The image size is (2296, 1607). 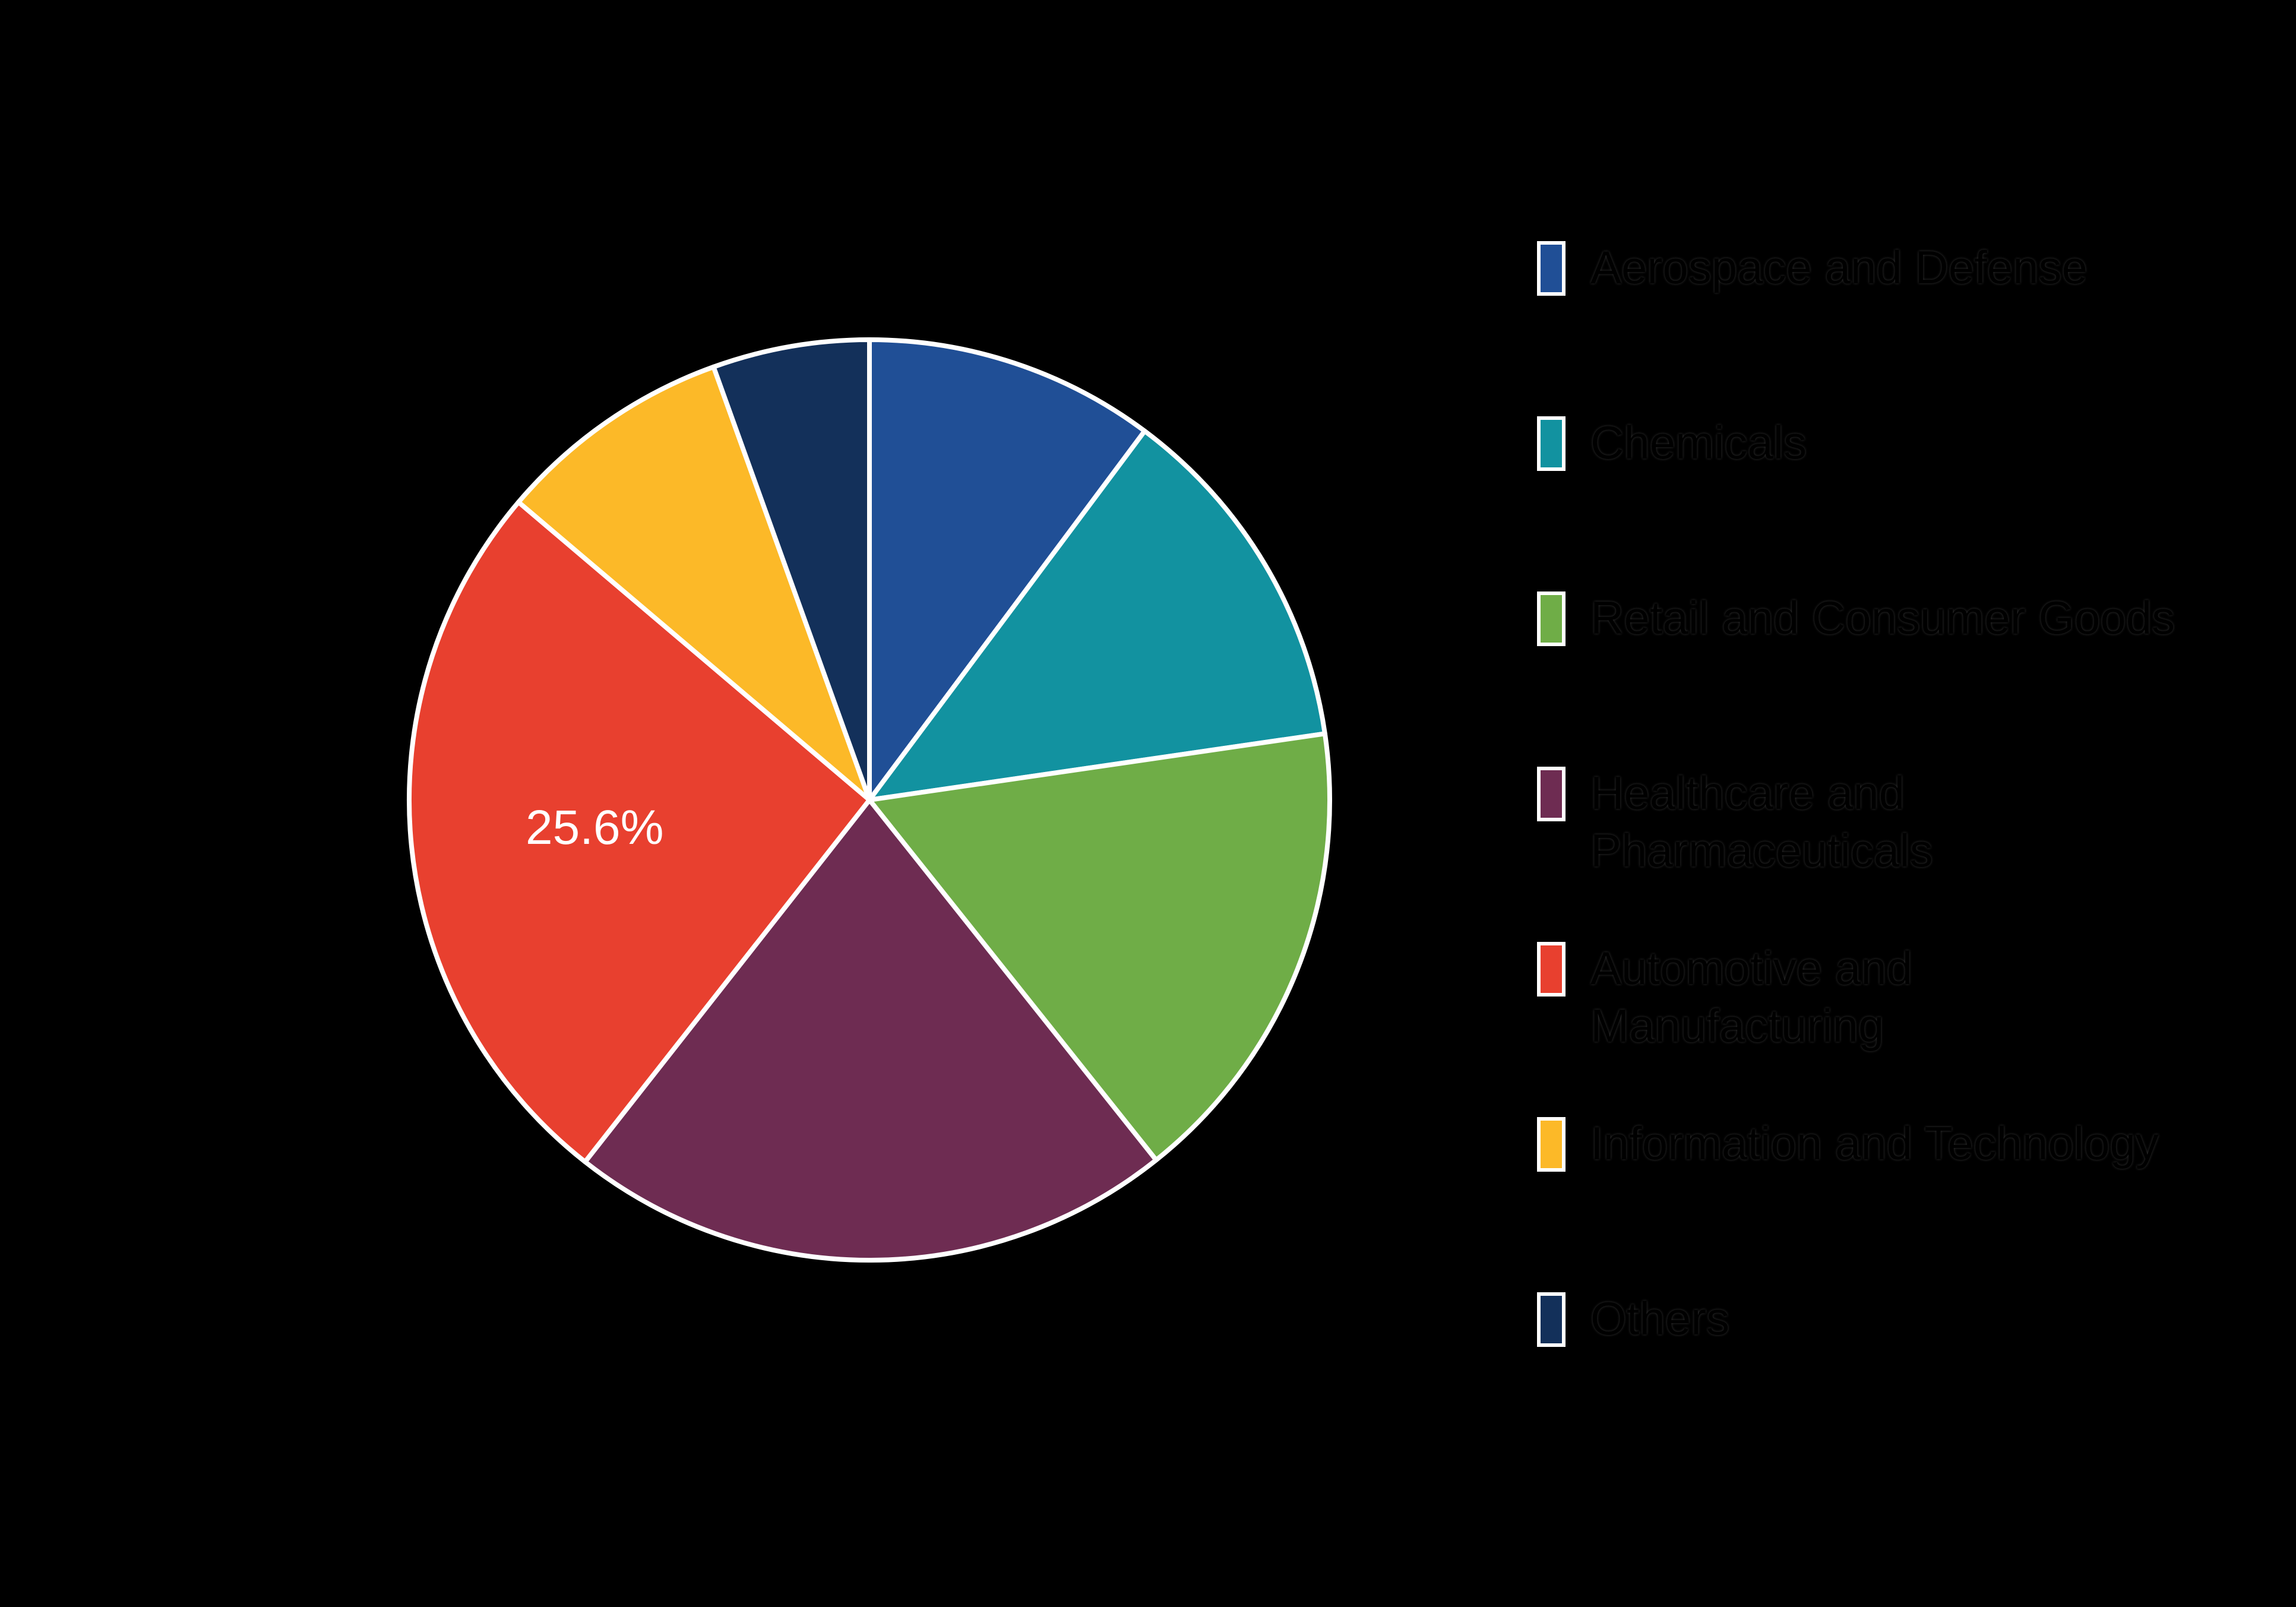 I want to click on legend-swatch-chemicals, so click(x=1551, y=444).